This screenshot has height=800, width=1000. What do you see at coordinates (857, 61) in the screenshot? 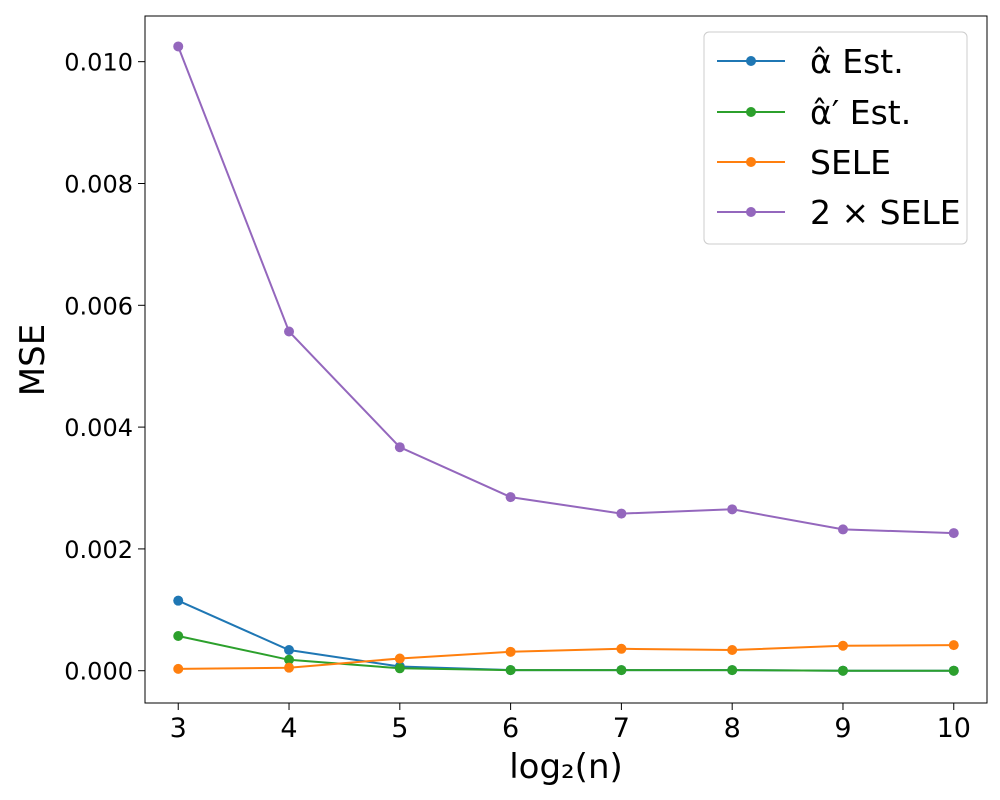
I see `legend-label: α̂ Est.` at bounding box center [857, 61].